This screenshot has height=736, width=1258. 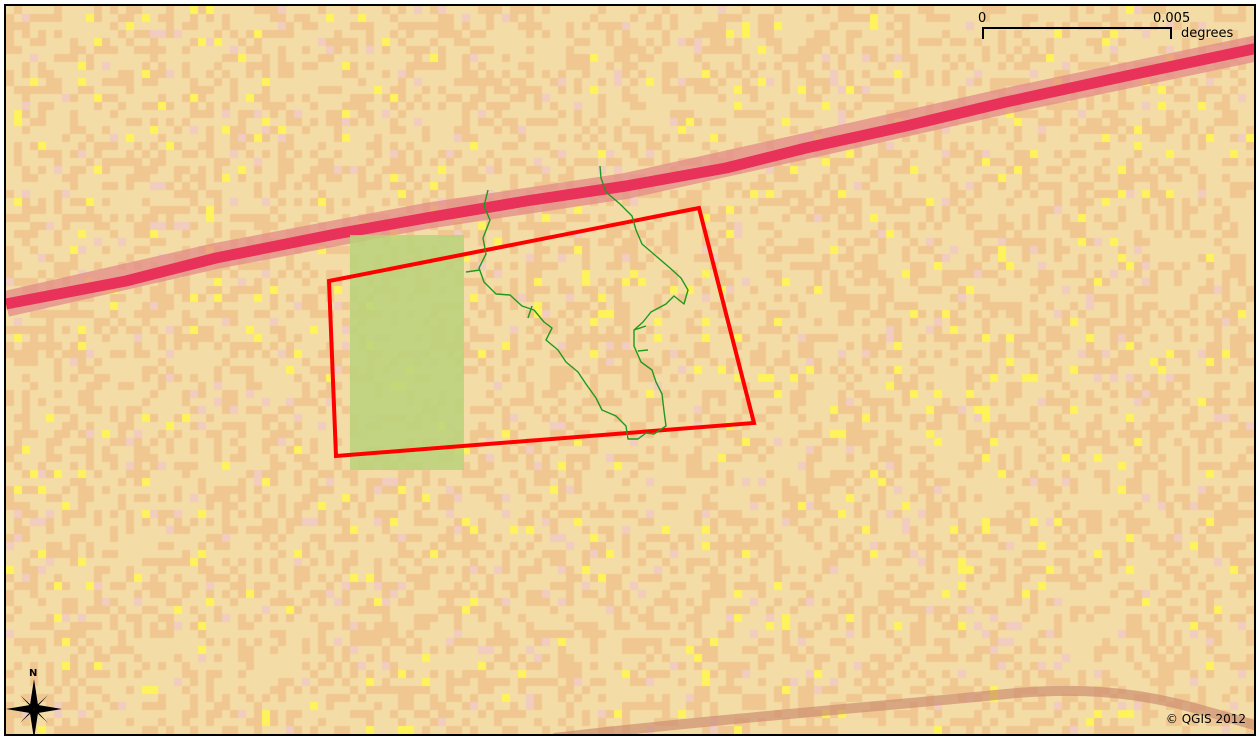 I want to click on study-area-polygon, so click(x=541, y=332).